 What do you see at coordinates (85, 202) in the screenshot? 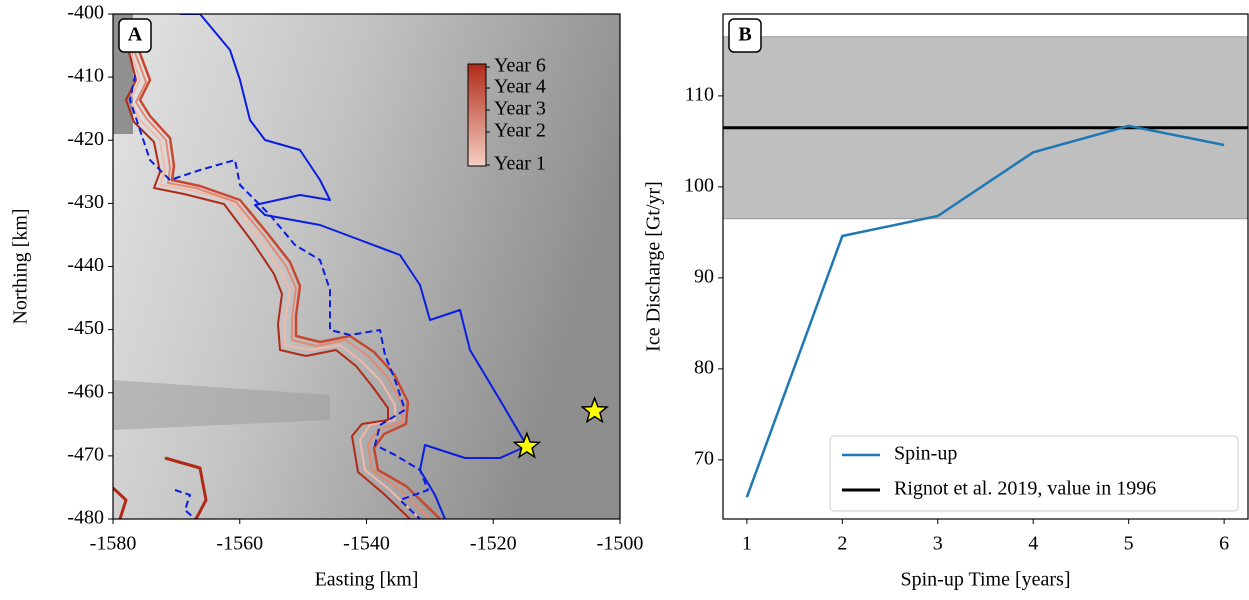
I see `y-tick-label: -430` at bounding box center [85, 202].